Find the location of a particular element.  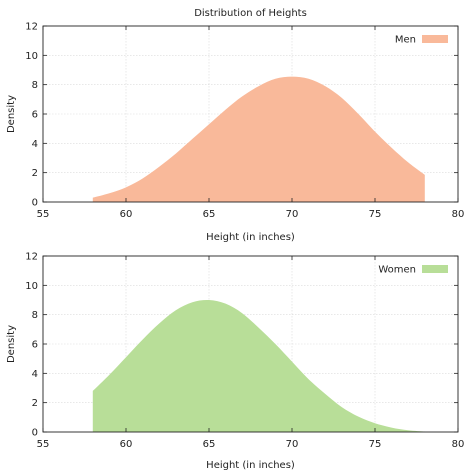

legend-label-women: Women is located at coordinates (397, 270).